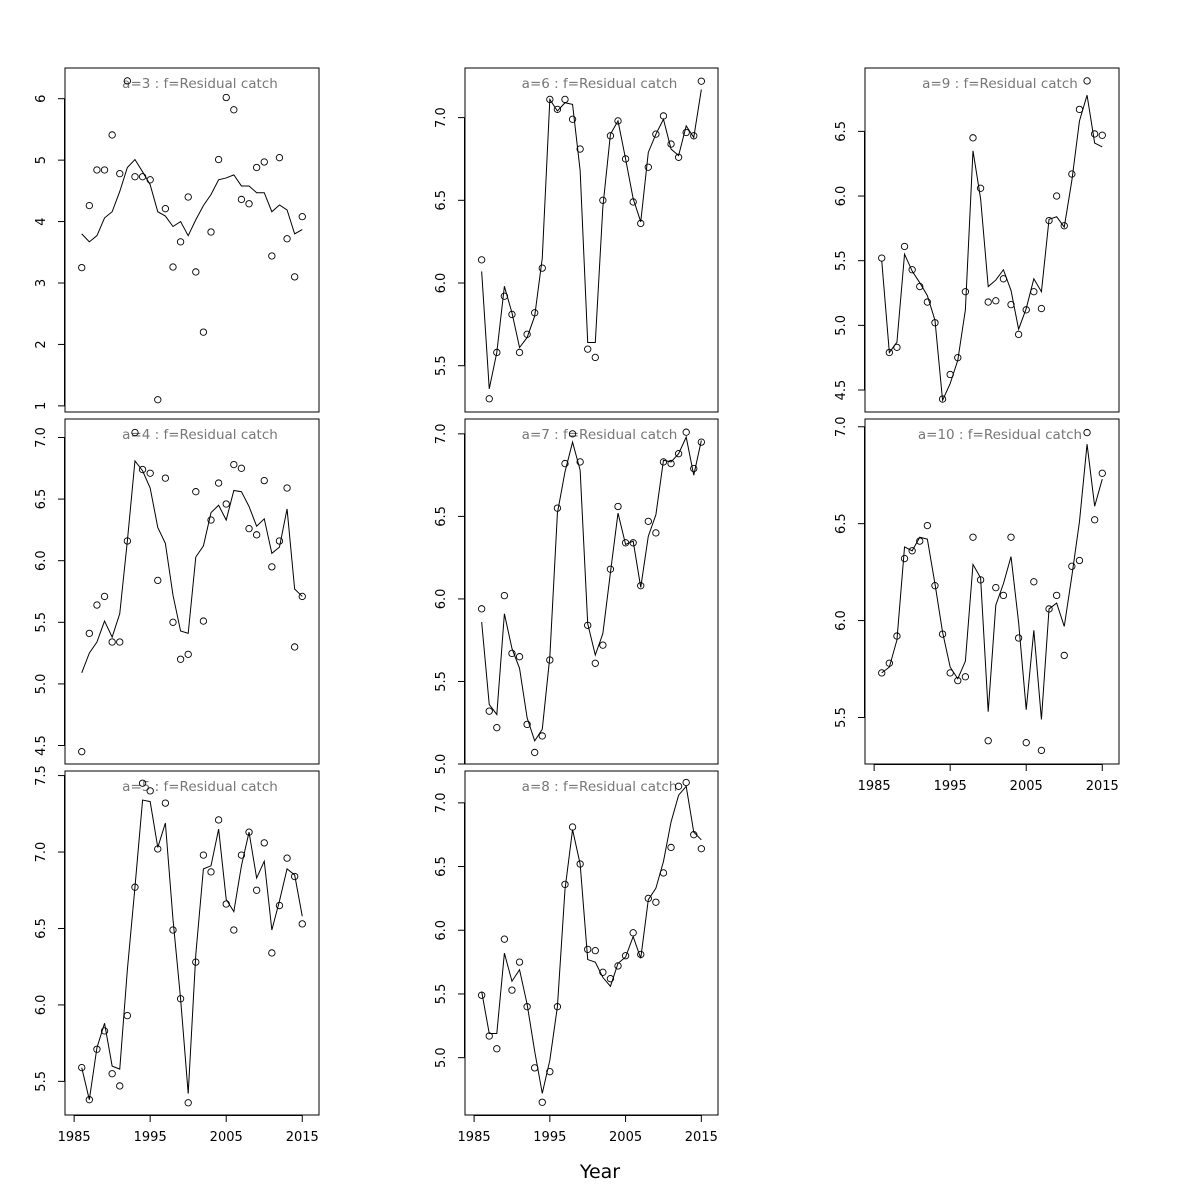 This screenshot has height=1204, width=1200. Describe the element at coordinates (200, 84) in the screenshot. I see `panel-title: a=3 : f=Residual catch` at that location.